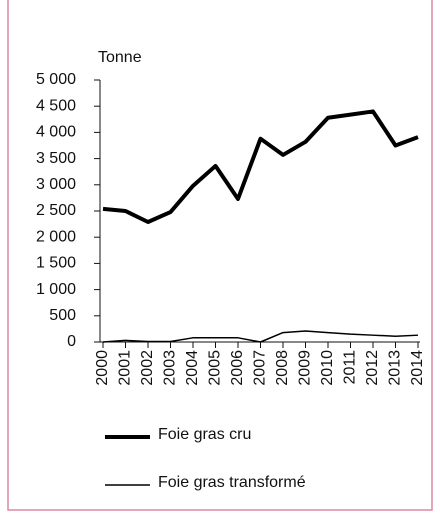  Describe the element at coordinates (120, 57) in the screenshot. I see `y-axis-label: Tonne` at that location.